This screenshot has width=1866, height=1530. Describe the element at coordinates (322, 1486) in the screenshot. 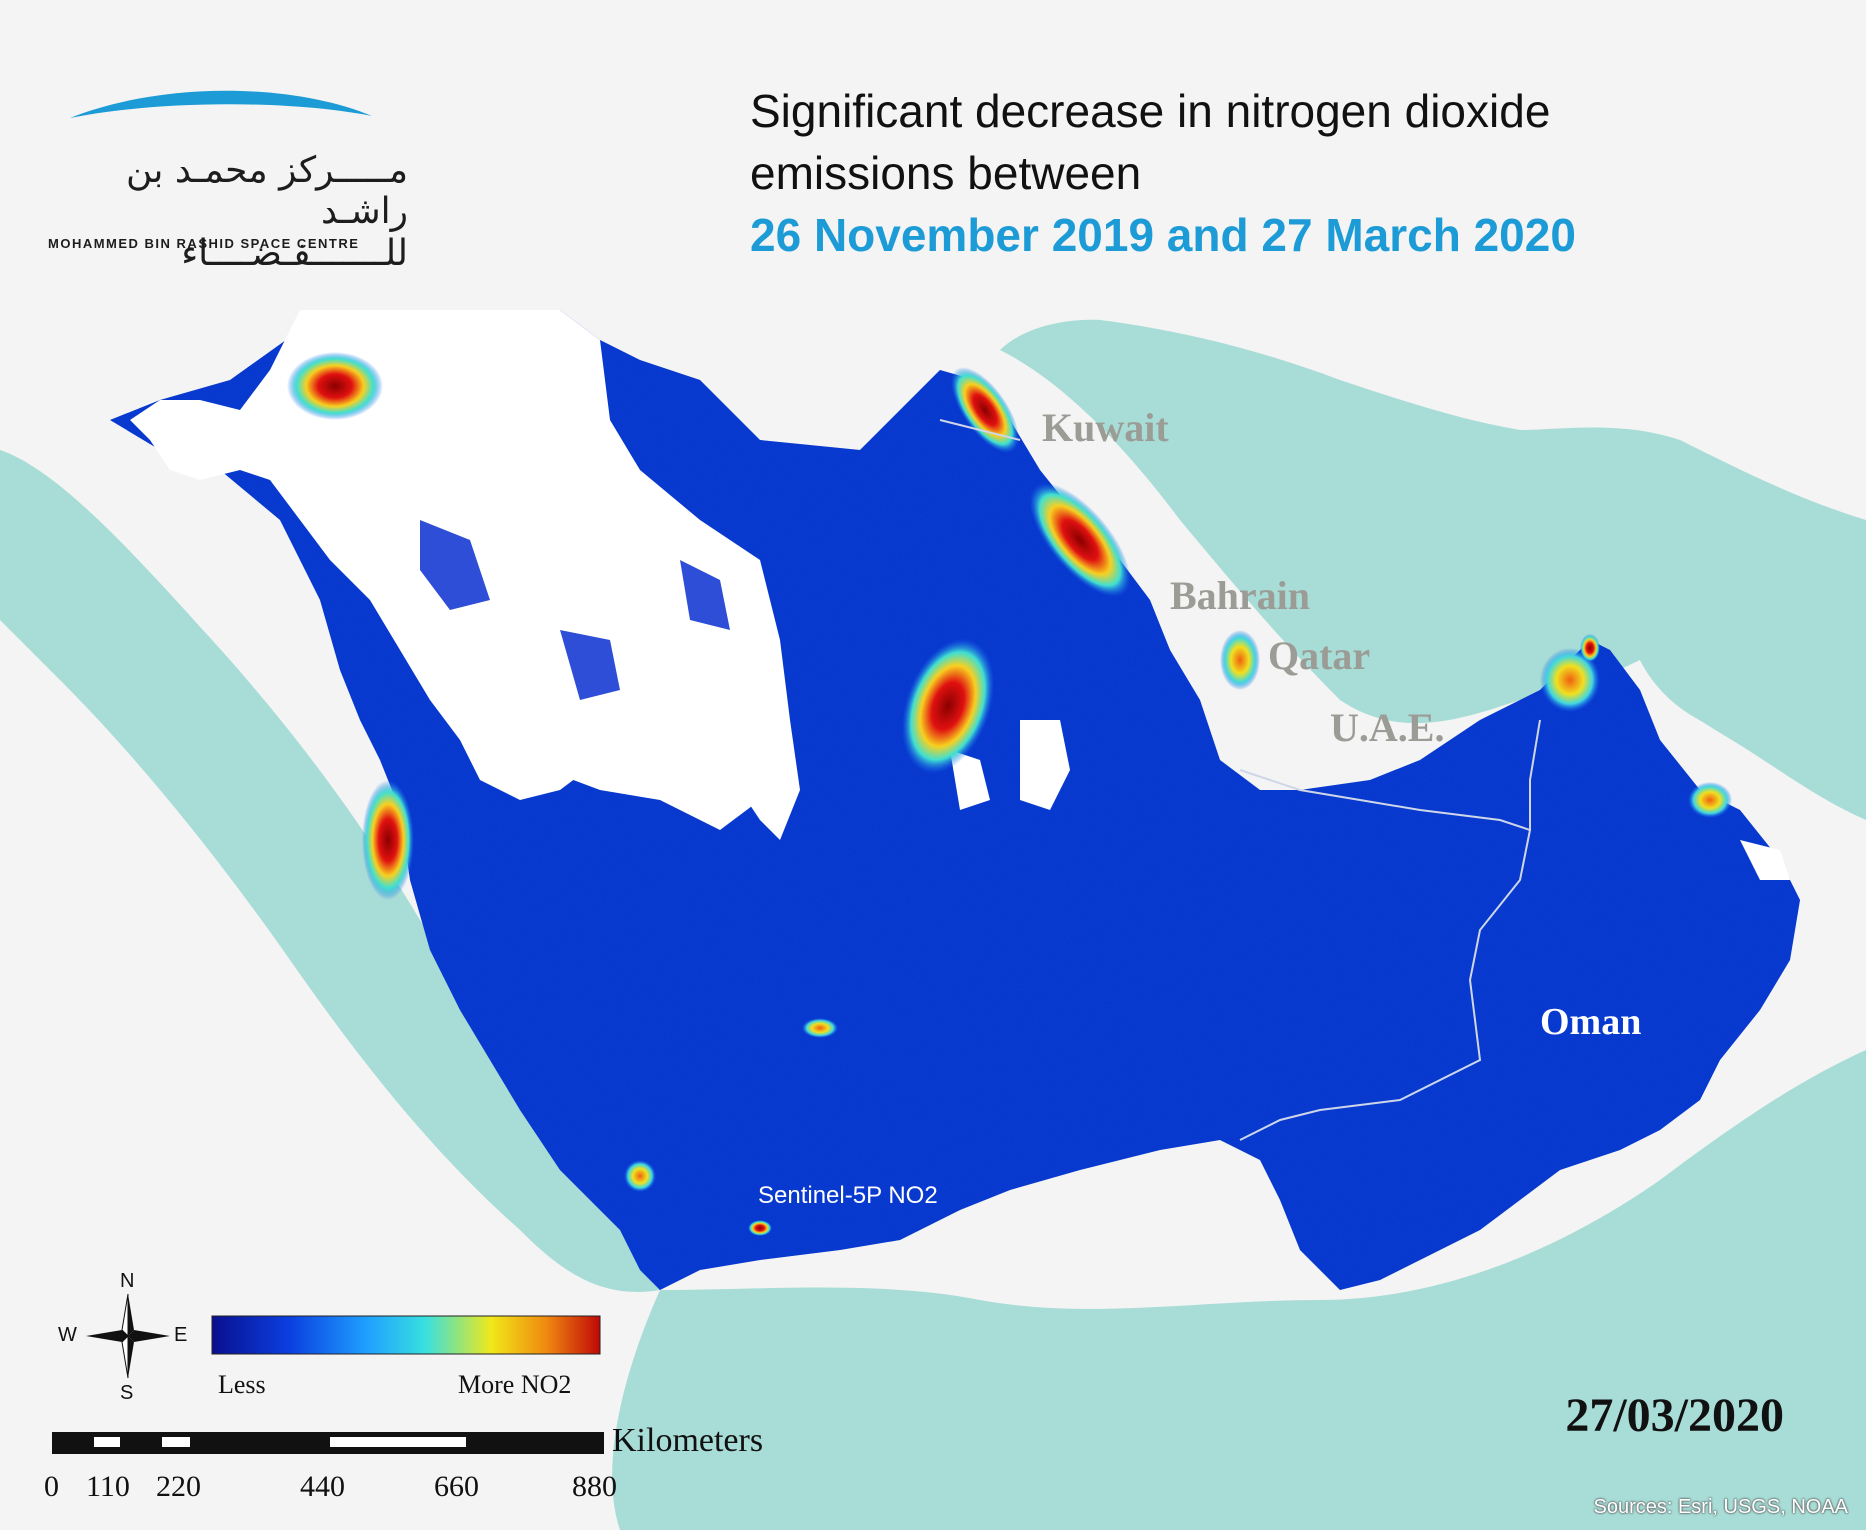

I see `scale-tick-440: 440` at that location.